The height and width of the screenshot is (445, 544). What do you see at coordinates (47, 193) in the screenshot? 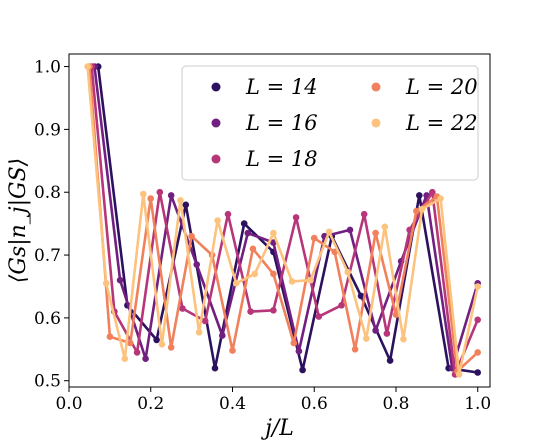
I see `y-tick-label: 0.8` at bounding box center [47, 193].